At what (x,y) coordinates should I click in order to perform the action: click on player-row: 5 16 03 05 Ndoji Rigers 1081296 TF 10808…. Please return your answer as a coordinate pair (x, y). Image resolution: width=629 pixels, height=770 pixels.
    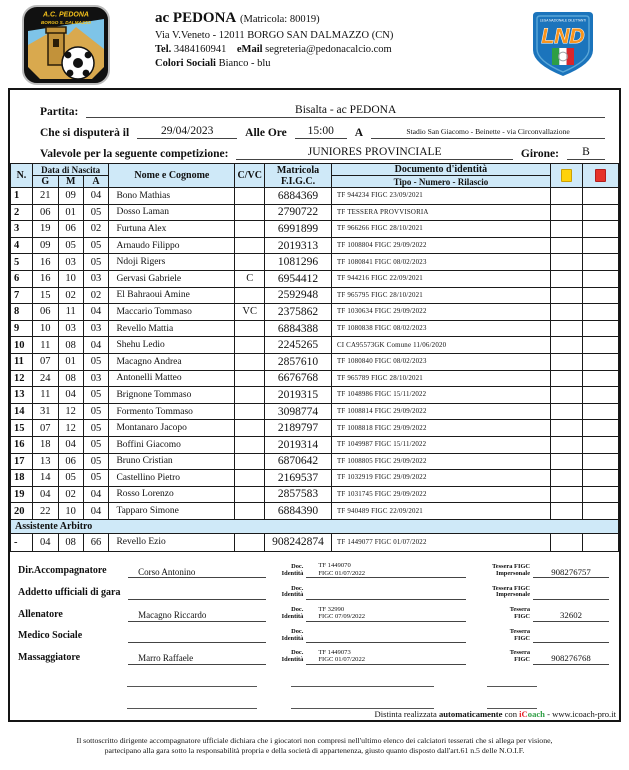
    Looking at the image, I should click on (314, 262).